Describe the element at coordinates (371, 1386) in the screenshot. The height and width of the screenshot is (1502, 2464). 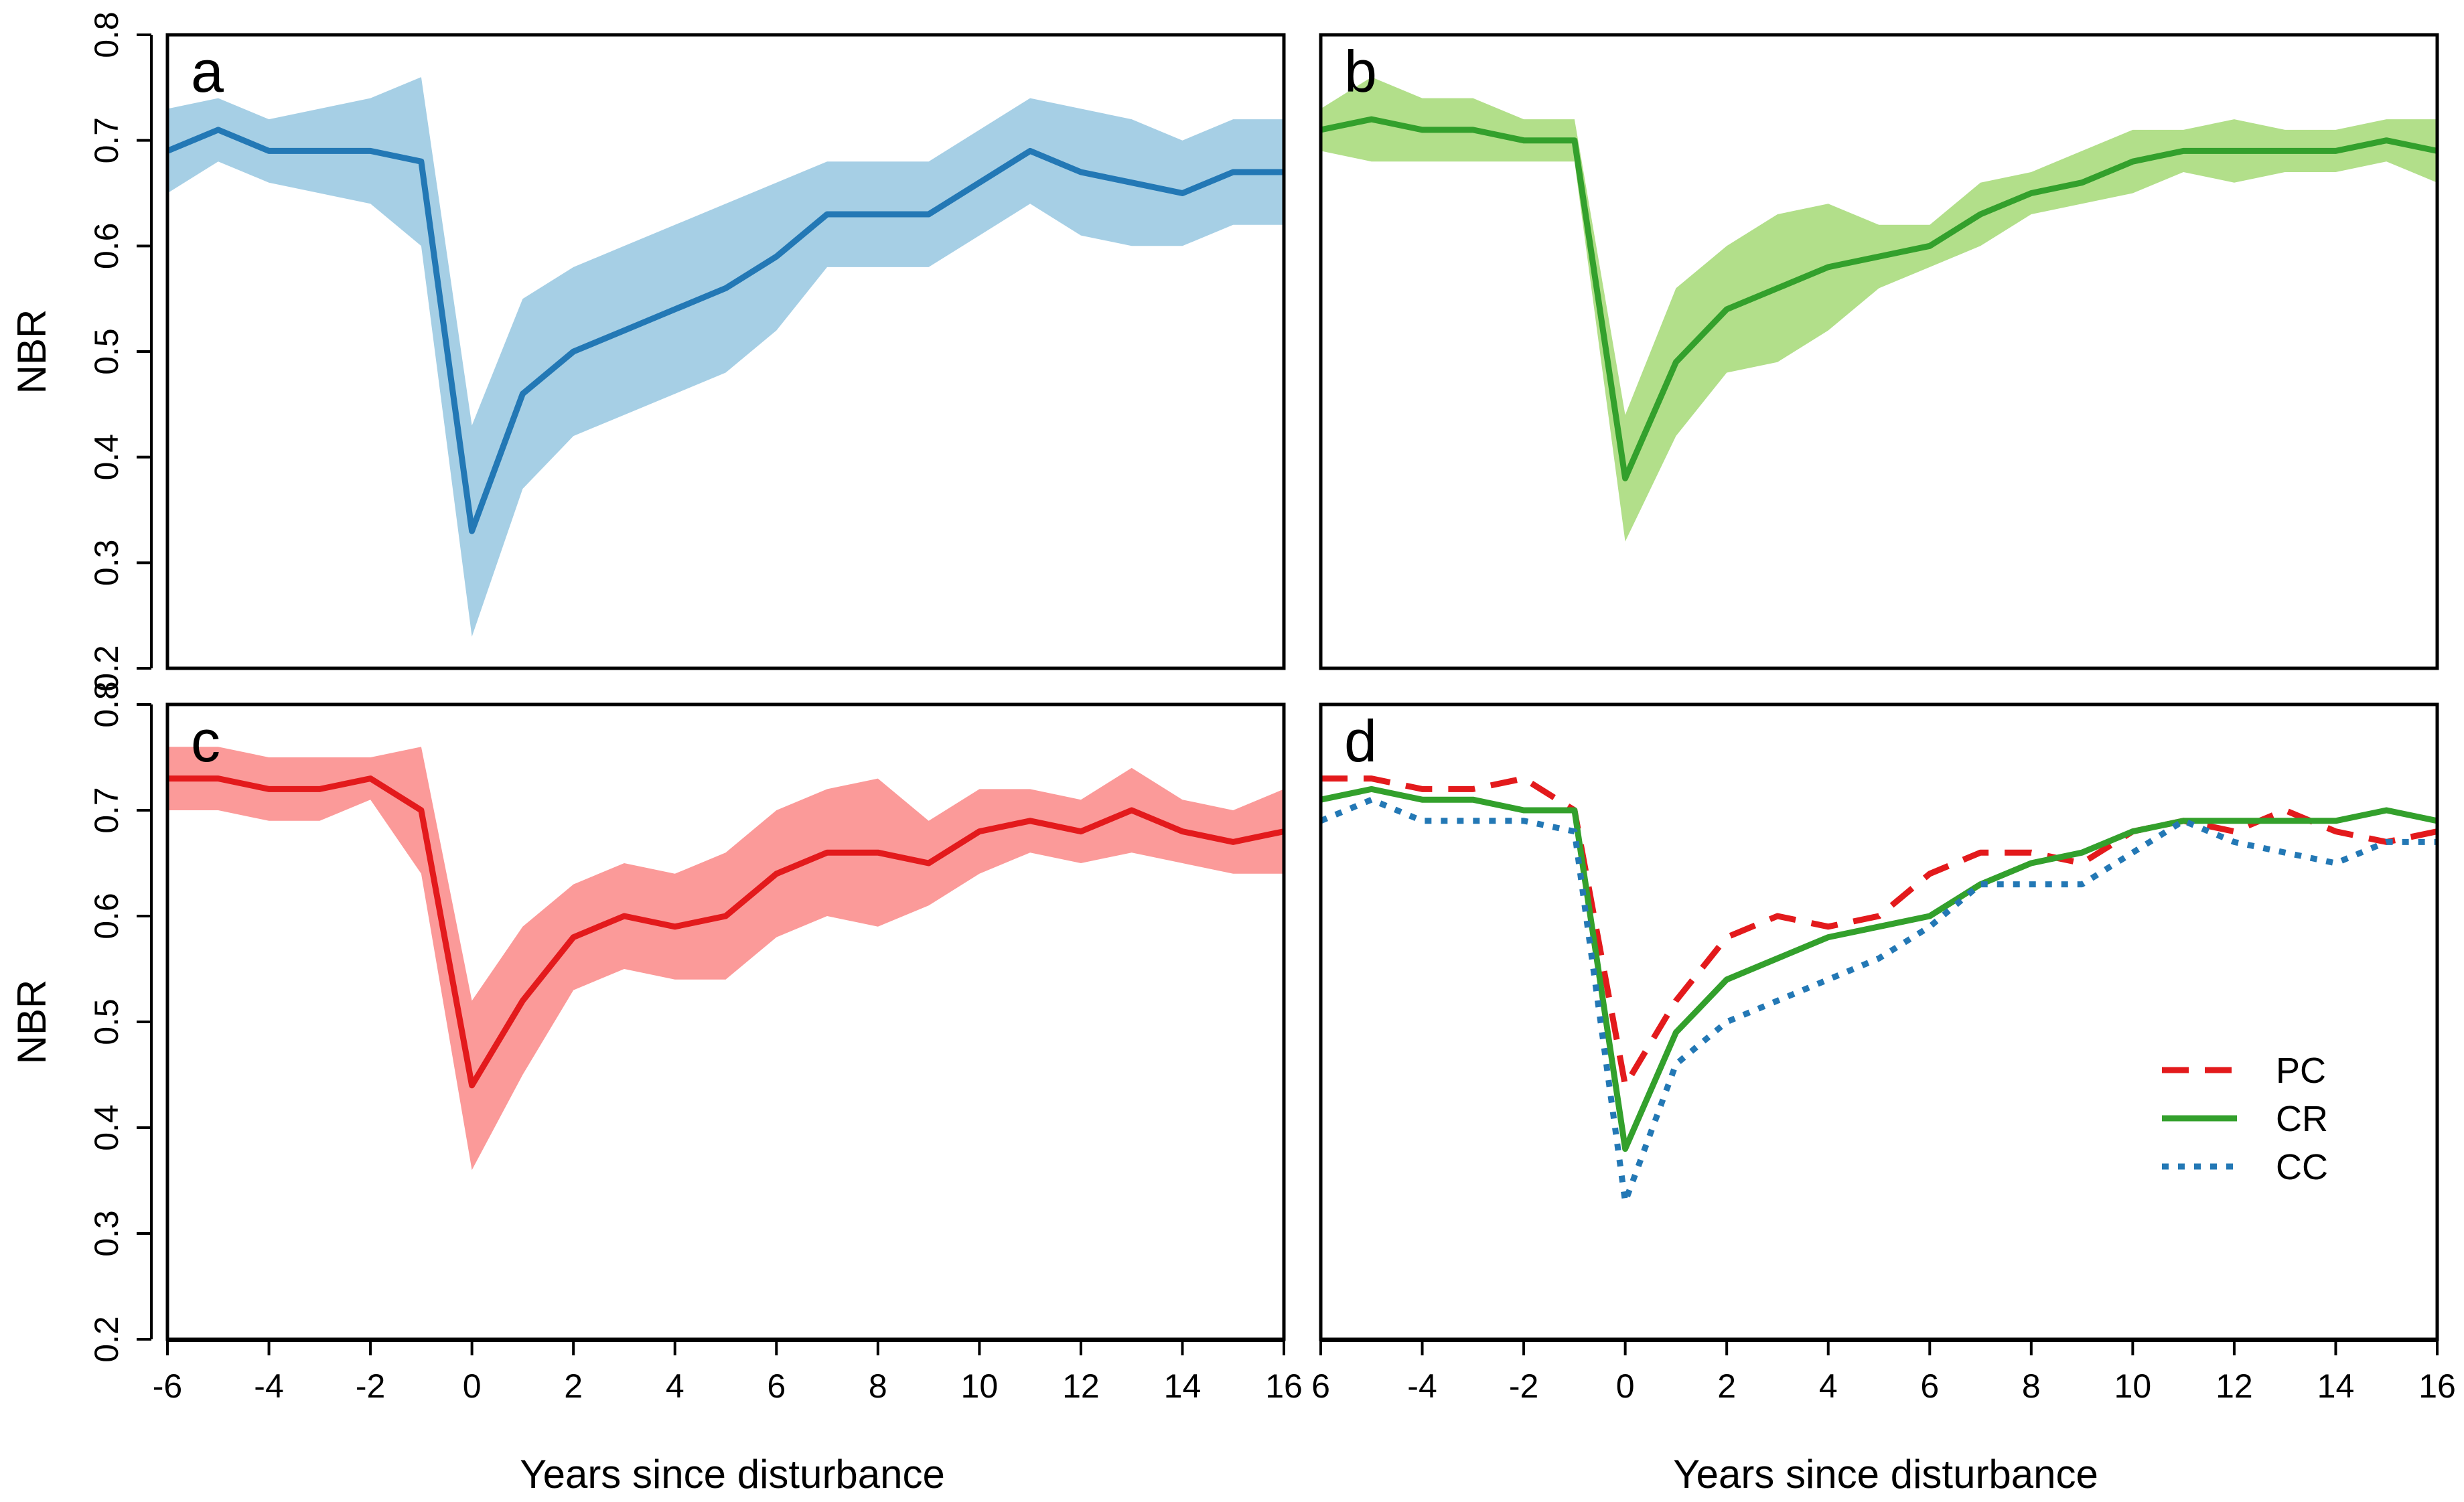
I see `panel-c-x-tick-label: -2` at that location.